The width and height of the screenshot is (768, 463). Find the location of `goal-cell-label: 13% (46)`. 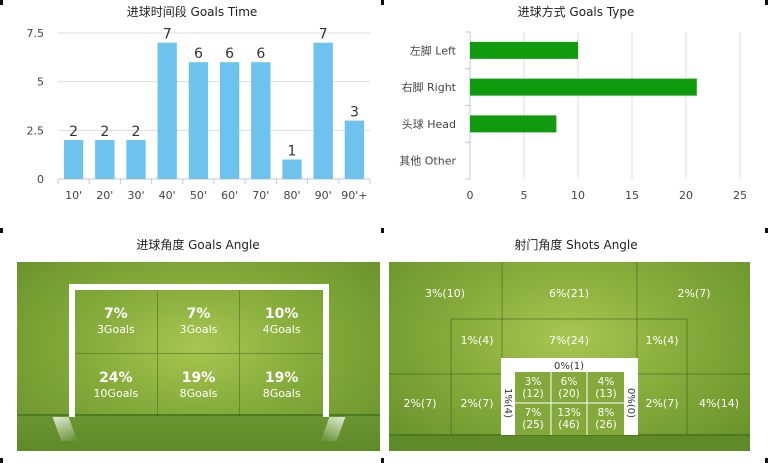

goal-cell-label: 13% (46) is located at coordinates (568, 419).